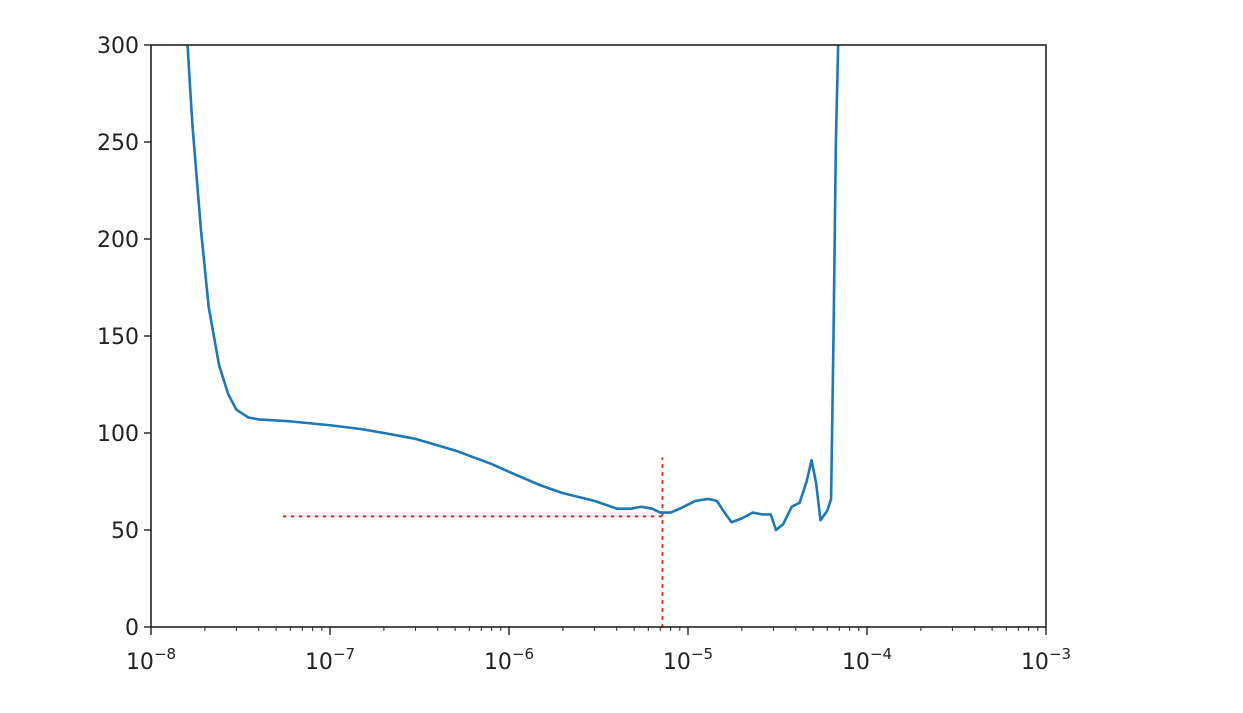 Image resolution: width=1243 pixels, height=713 pixels. I want to click on x-tick-exponent: −3, so click(1060, 654).